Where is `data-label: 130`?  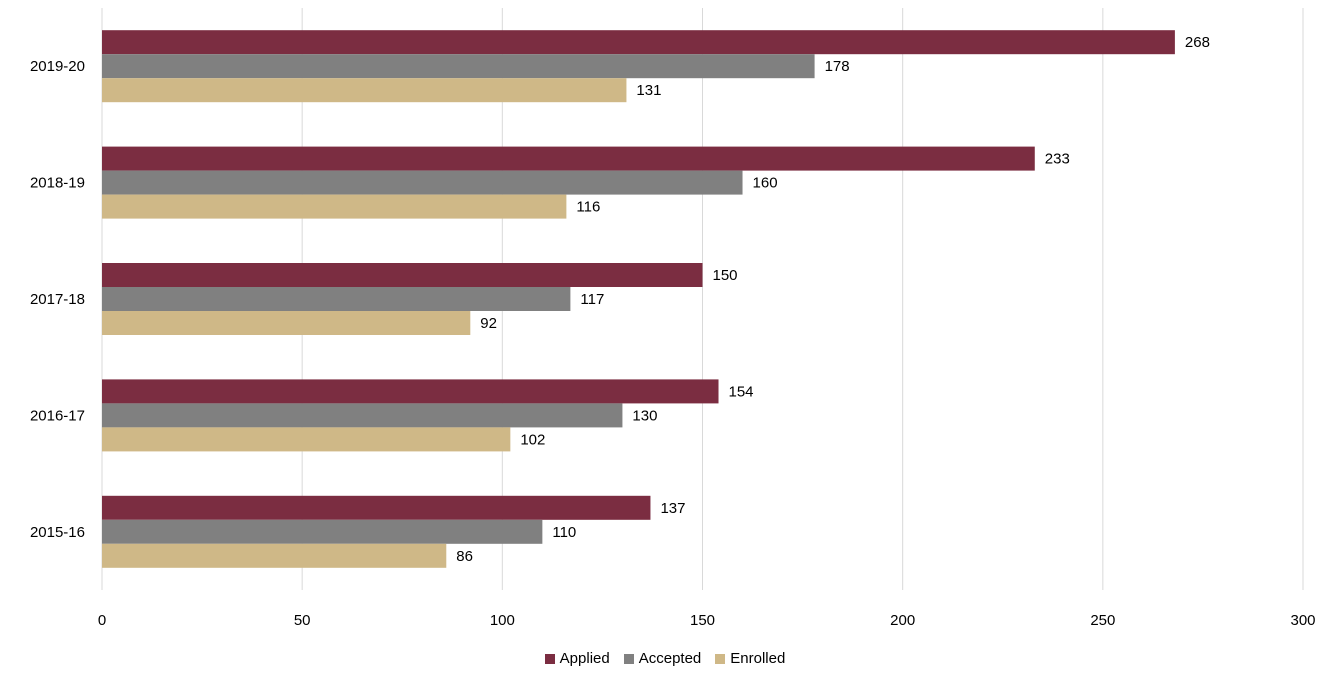
data-label: 130 is located at coordinates (644, 415).